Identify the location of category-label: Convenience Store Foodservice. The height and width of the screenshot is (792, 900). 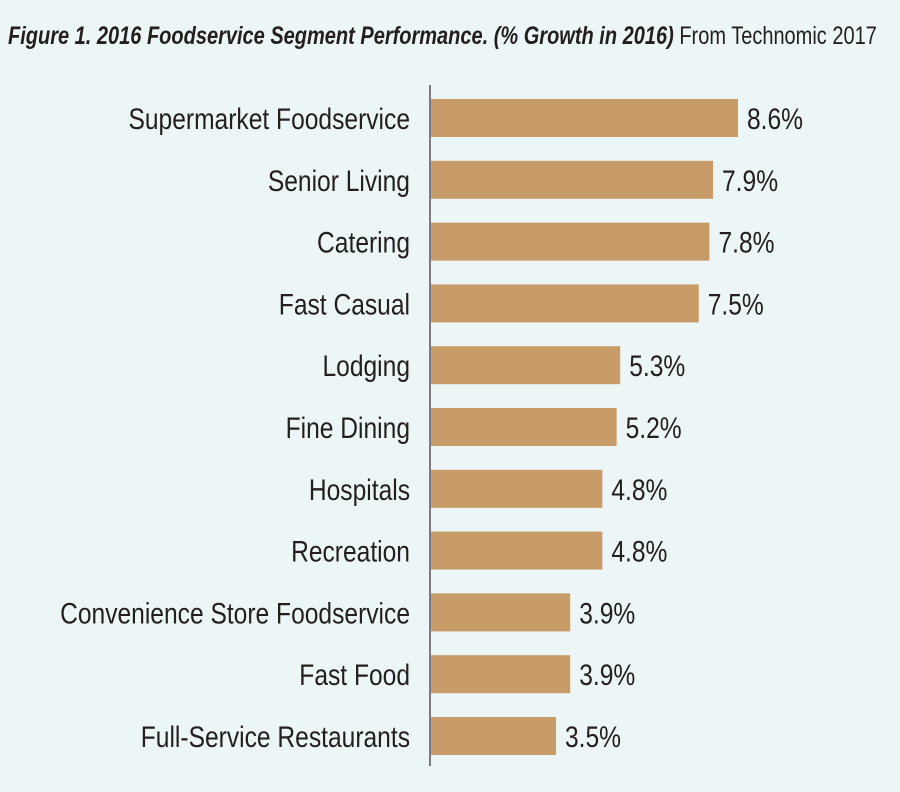
(235, 613).